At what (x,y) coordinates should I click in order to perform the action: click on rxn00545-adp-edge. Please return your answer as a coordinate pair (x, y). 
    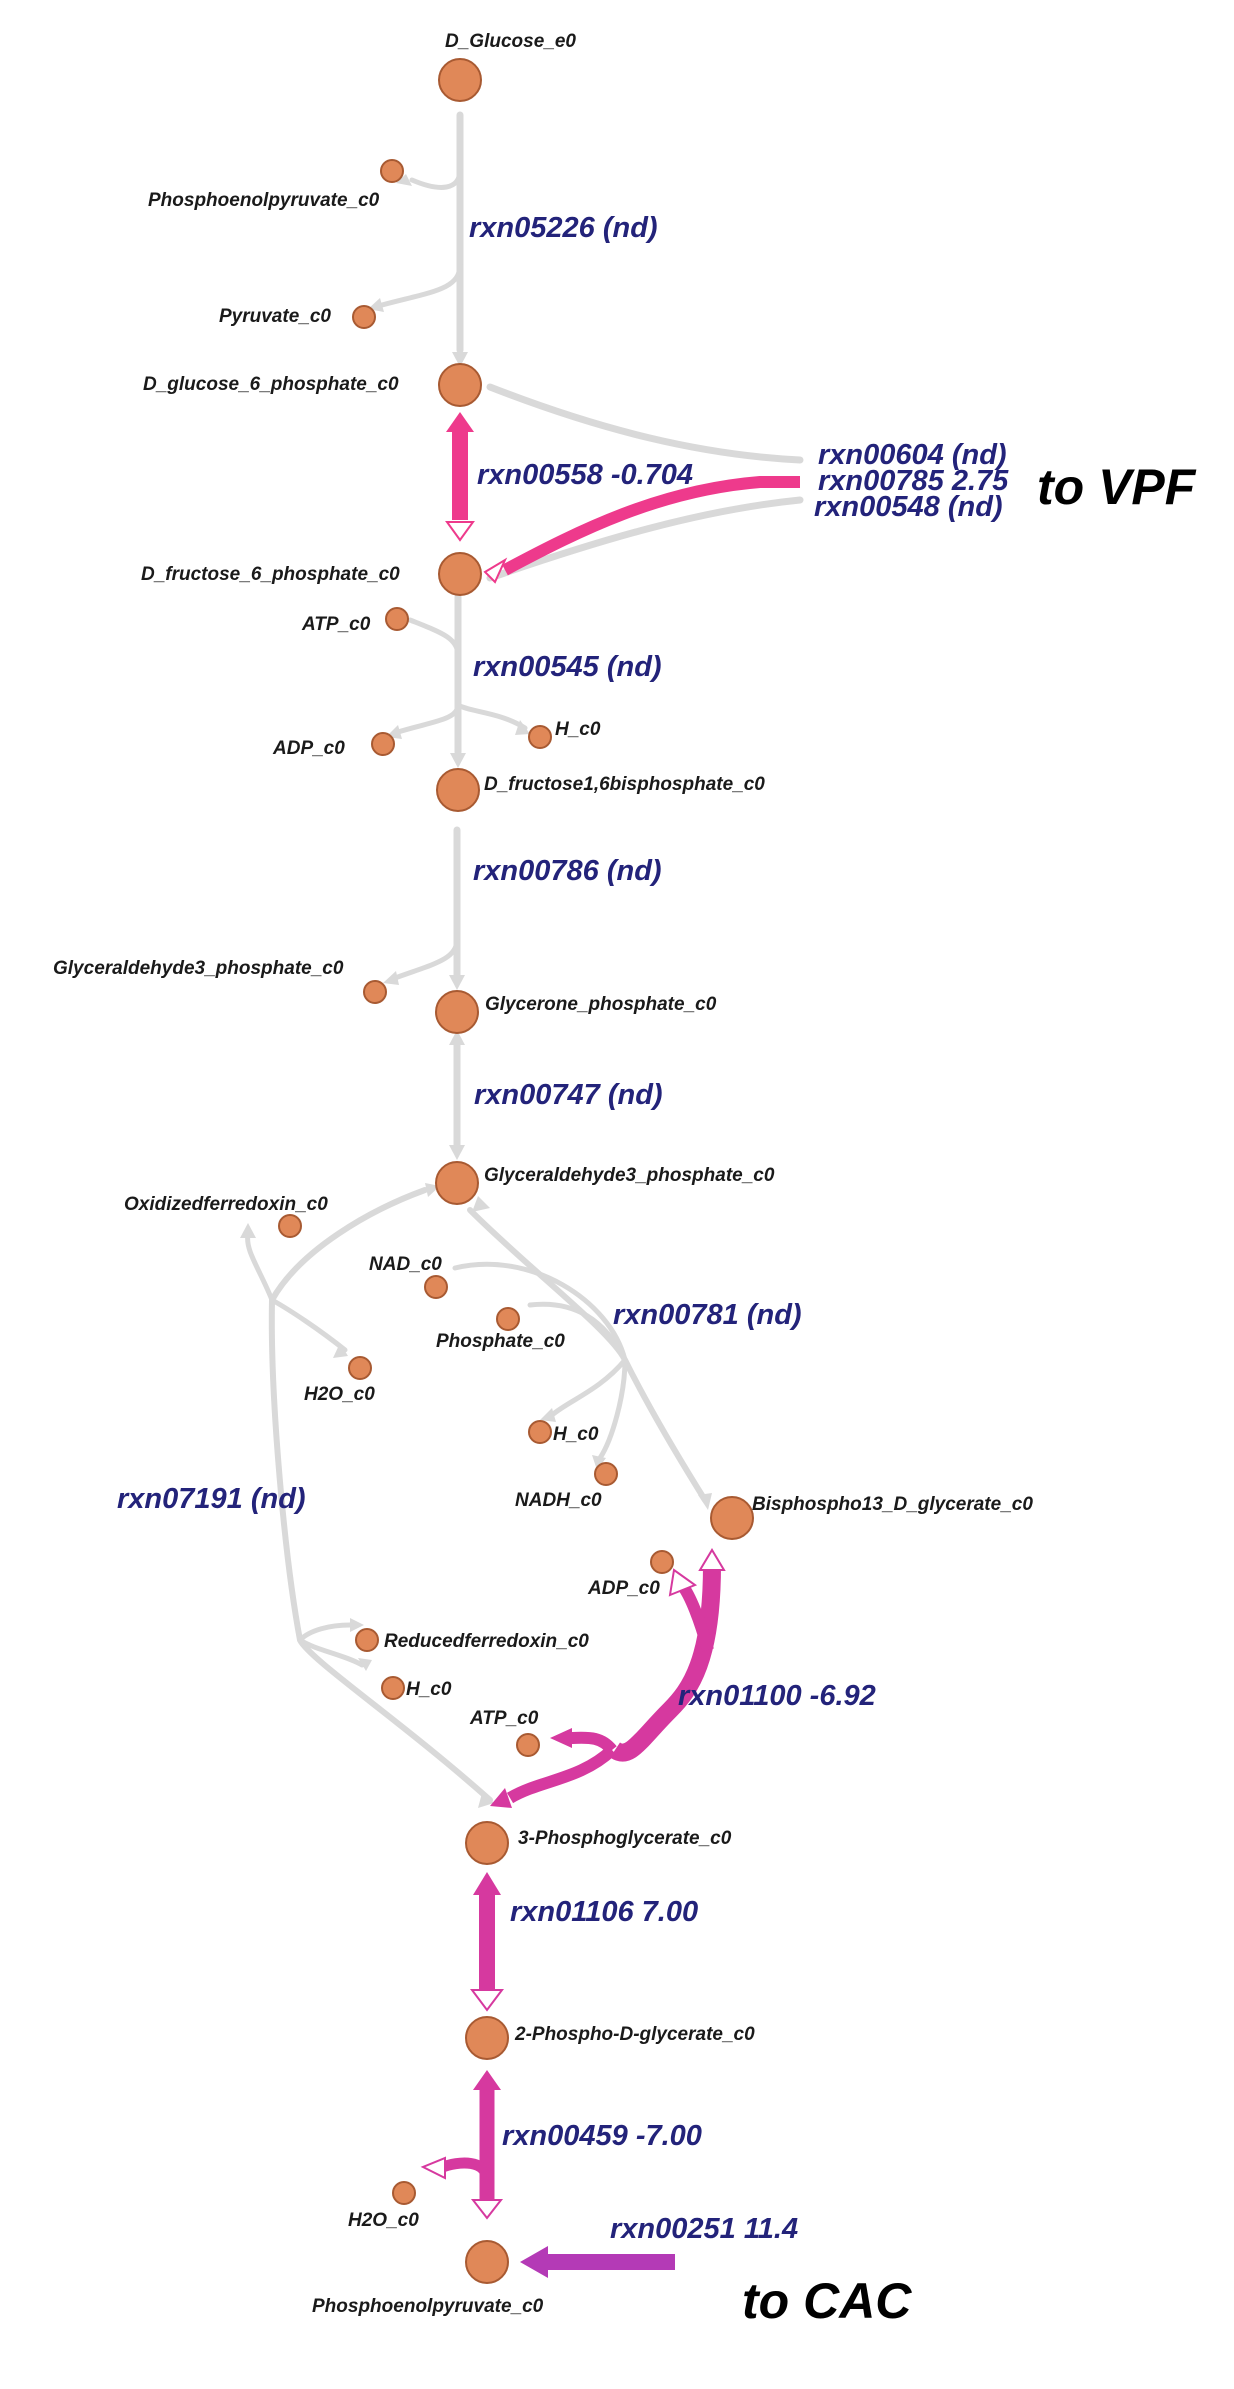
    Looking at the image, I should click on (428, 718).